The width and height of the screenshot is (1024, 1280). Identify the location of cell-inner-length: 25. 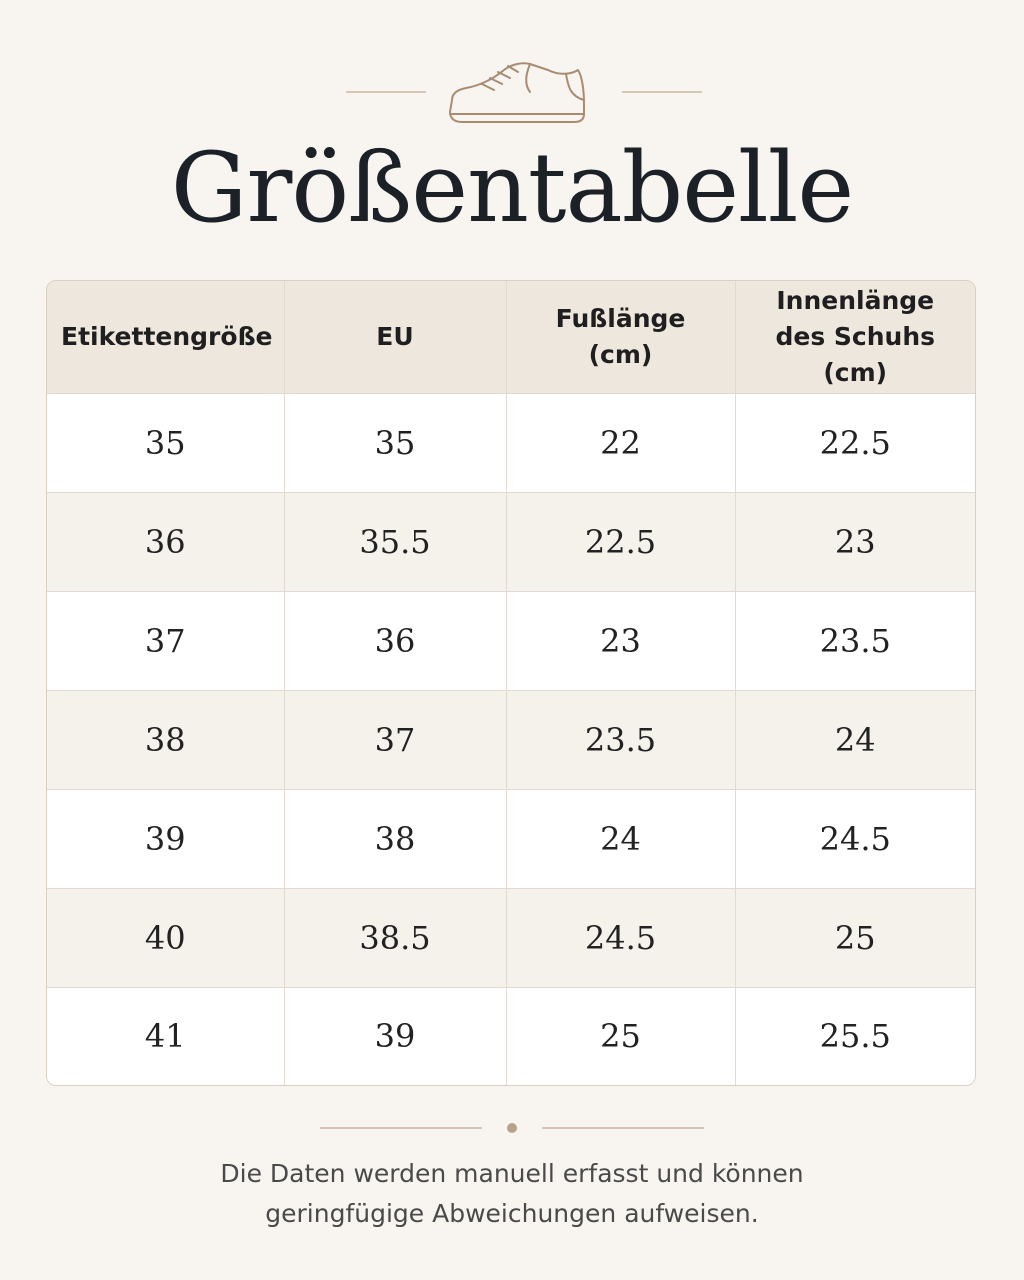
(855, 938).